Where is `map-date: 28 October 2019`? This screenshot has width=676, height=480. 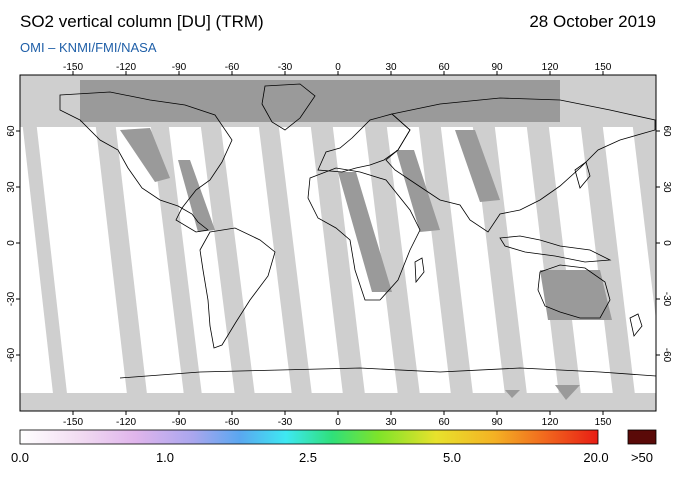
map-date: 28 October 2019 is located at coordinates (592, 21).